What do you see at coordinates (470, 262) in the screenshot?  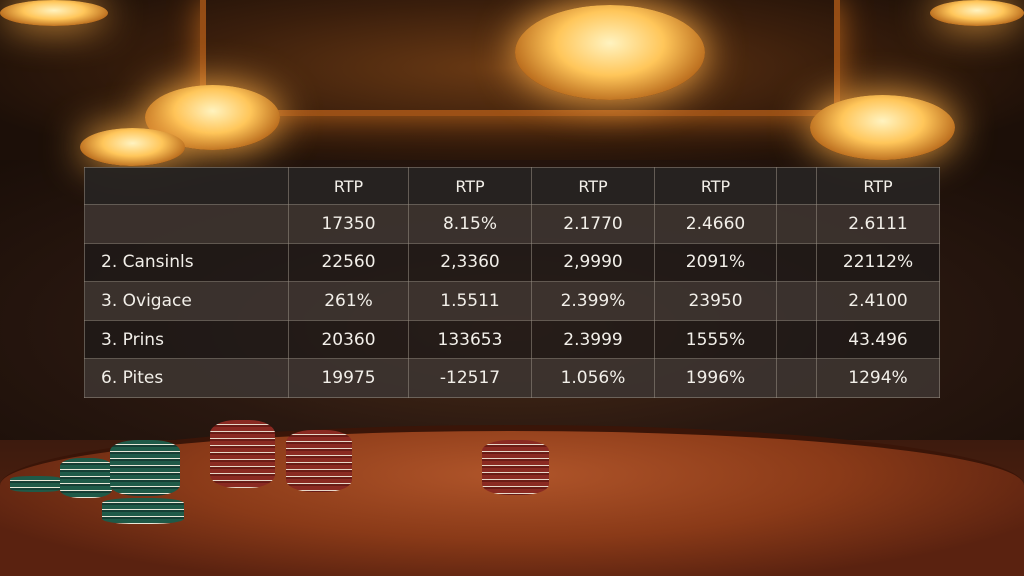 I see `table-cell: 2,3360` at bounding box center [470, 262].